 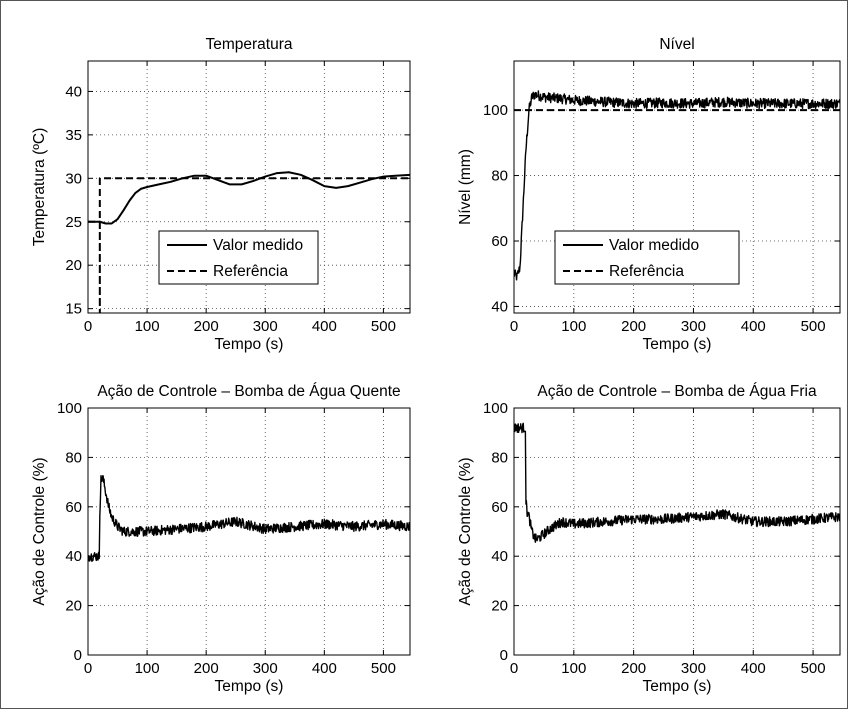 What do you see at coordinates (73, 222) in the screenshot?
I see `y-tick-label: 25` at bounding box center [73, 222].